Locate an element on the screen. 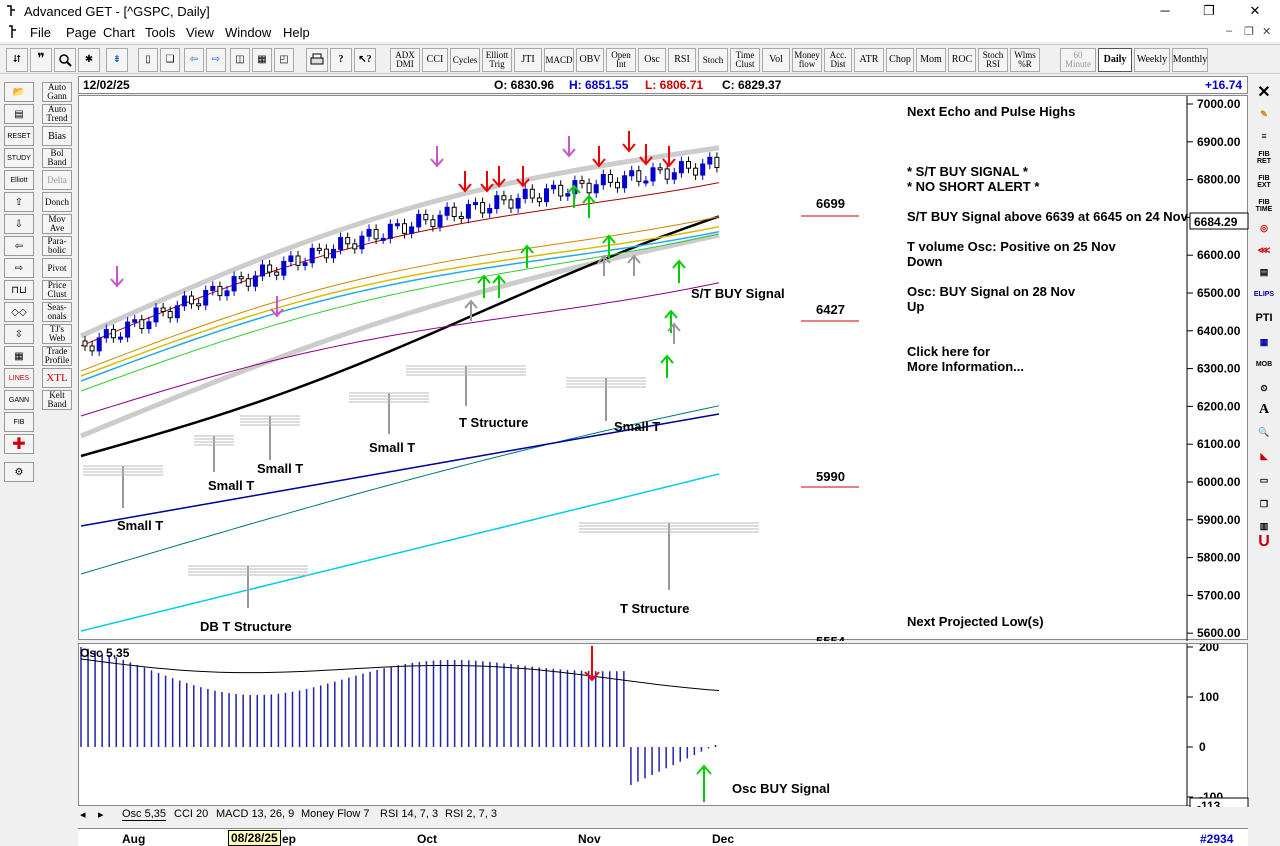 This screenshot has width=1280, height=846. timeframe-daily-button: Daily is located at coordinates (1115, 60).